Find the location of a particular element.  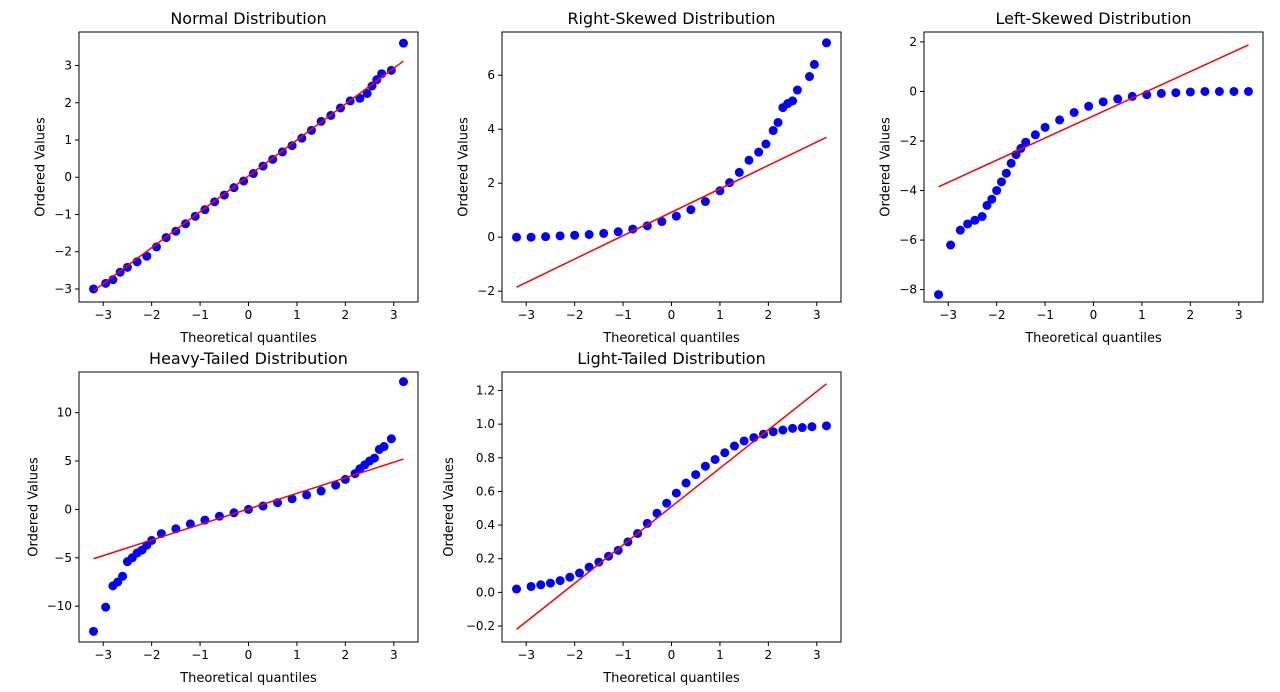

y-tick-label: 0.6 is located at coordinates (485, 491).